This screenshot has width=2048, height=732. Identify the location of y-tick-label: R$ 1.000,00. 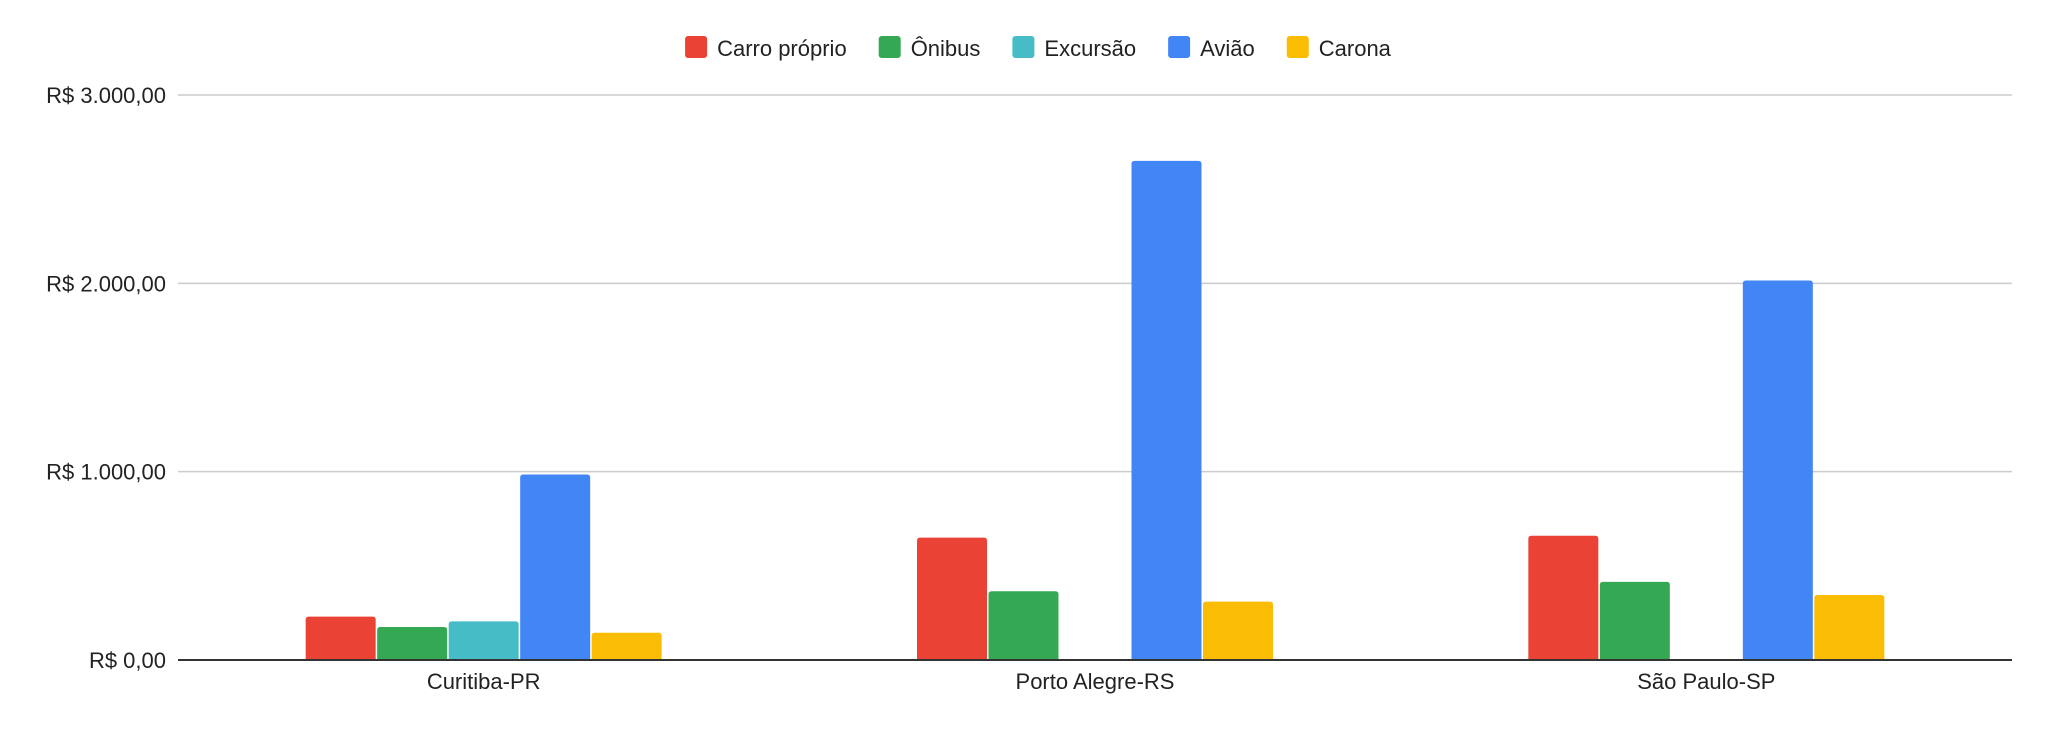
(106, 472).